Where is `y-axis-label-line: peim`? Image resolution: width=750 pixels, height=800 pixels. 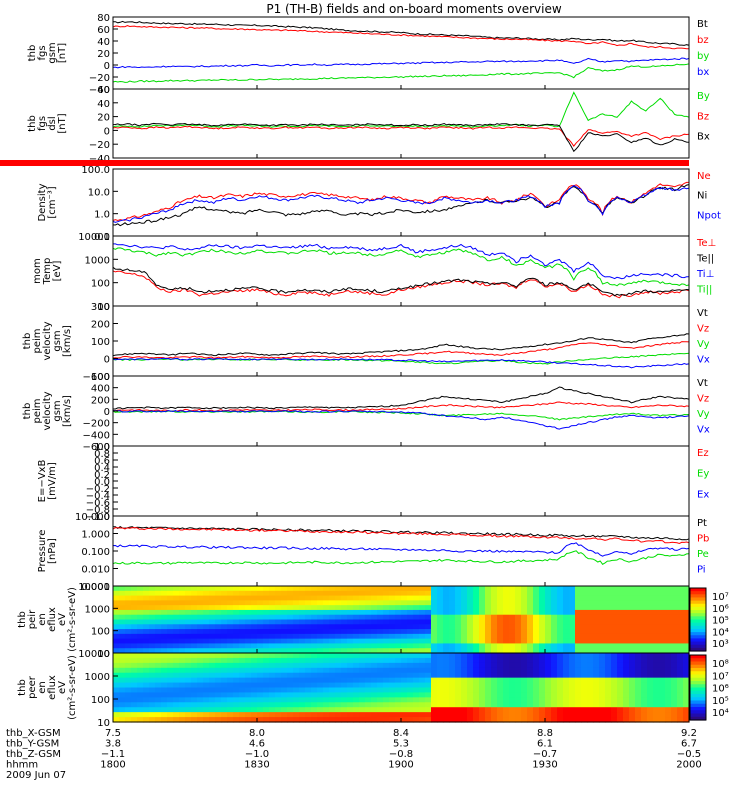 y-axis-label-line: peim is located at coordinates (37, 340).